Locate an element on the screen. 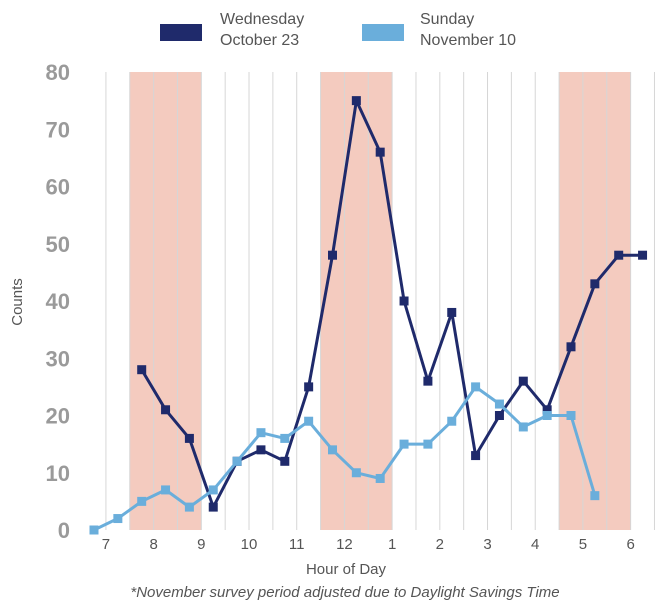 The width and height of the screenshot is (661, 603). x-tick-label-1: 8 is located at coordinates (153, 544).